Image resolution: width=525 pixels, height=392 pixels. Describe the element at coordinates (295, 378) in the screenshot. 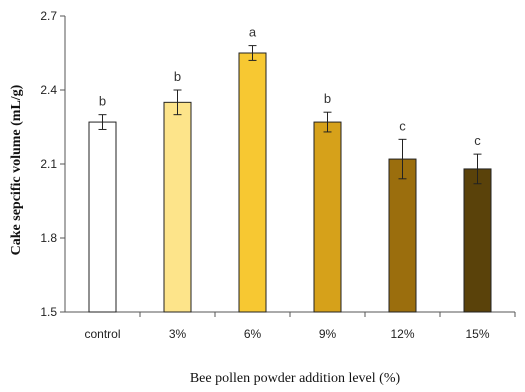

I see `x-axis-label: Bee pollen powder addition level (%)` at that location.